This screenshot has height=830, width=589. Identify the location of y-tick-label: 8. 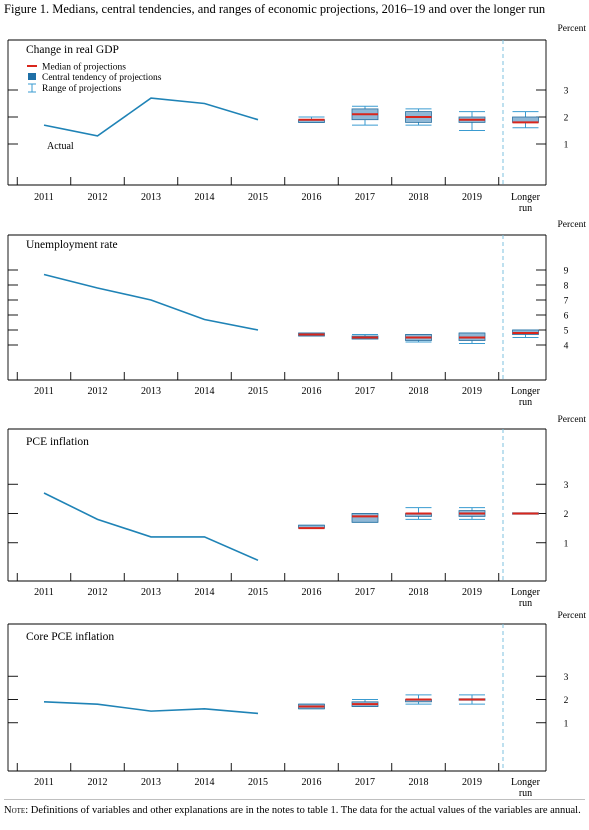
(566, 287).